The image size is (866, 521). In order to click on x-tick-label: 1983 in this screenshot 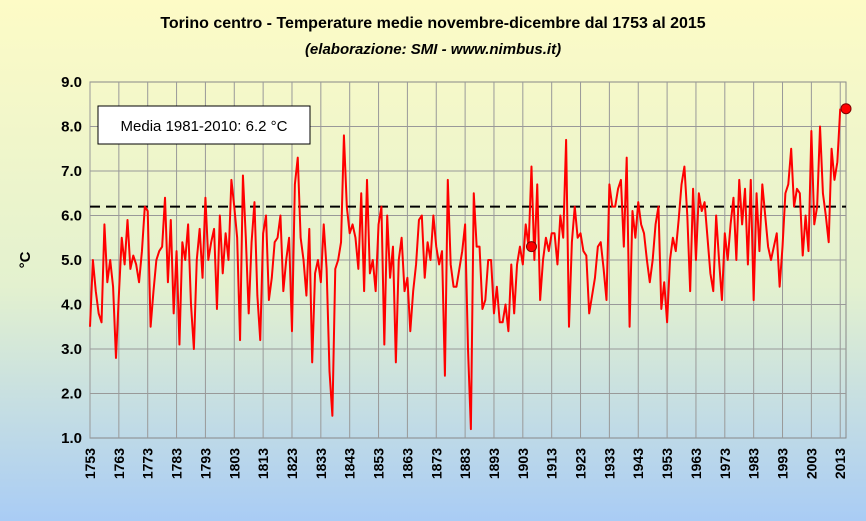, I will do `click(754, 463)`.